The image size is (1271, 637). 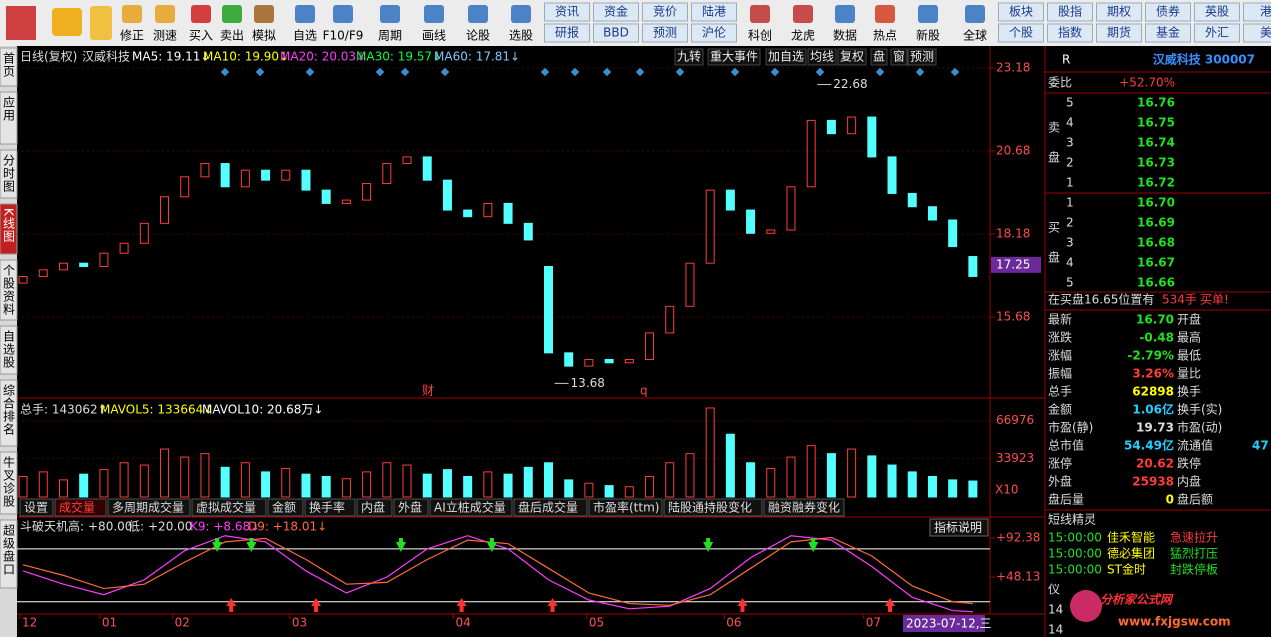 What do you see at coordinates (845, 35) in the screenshot?
I see `toolbar-button: 数据` at bounding box center [845, 35].